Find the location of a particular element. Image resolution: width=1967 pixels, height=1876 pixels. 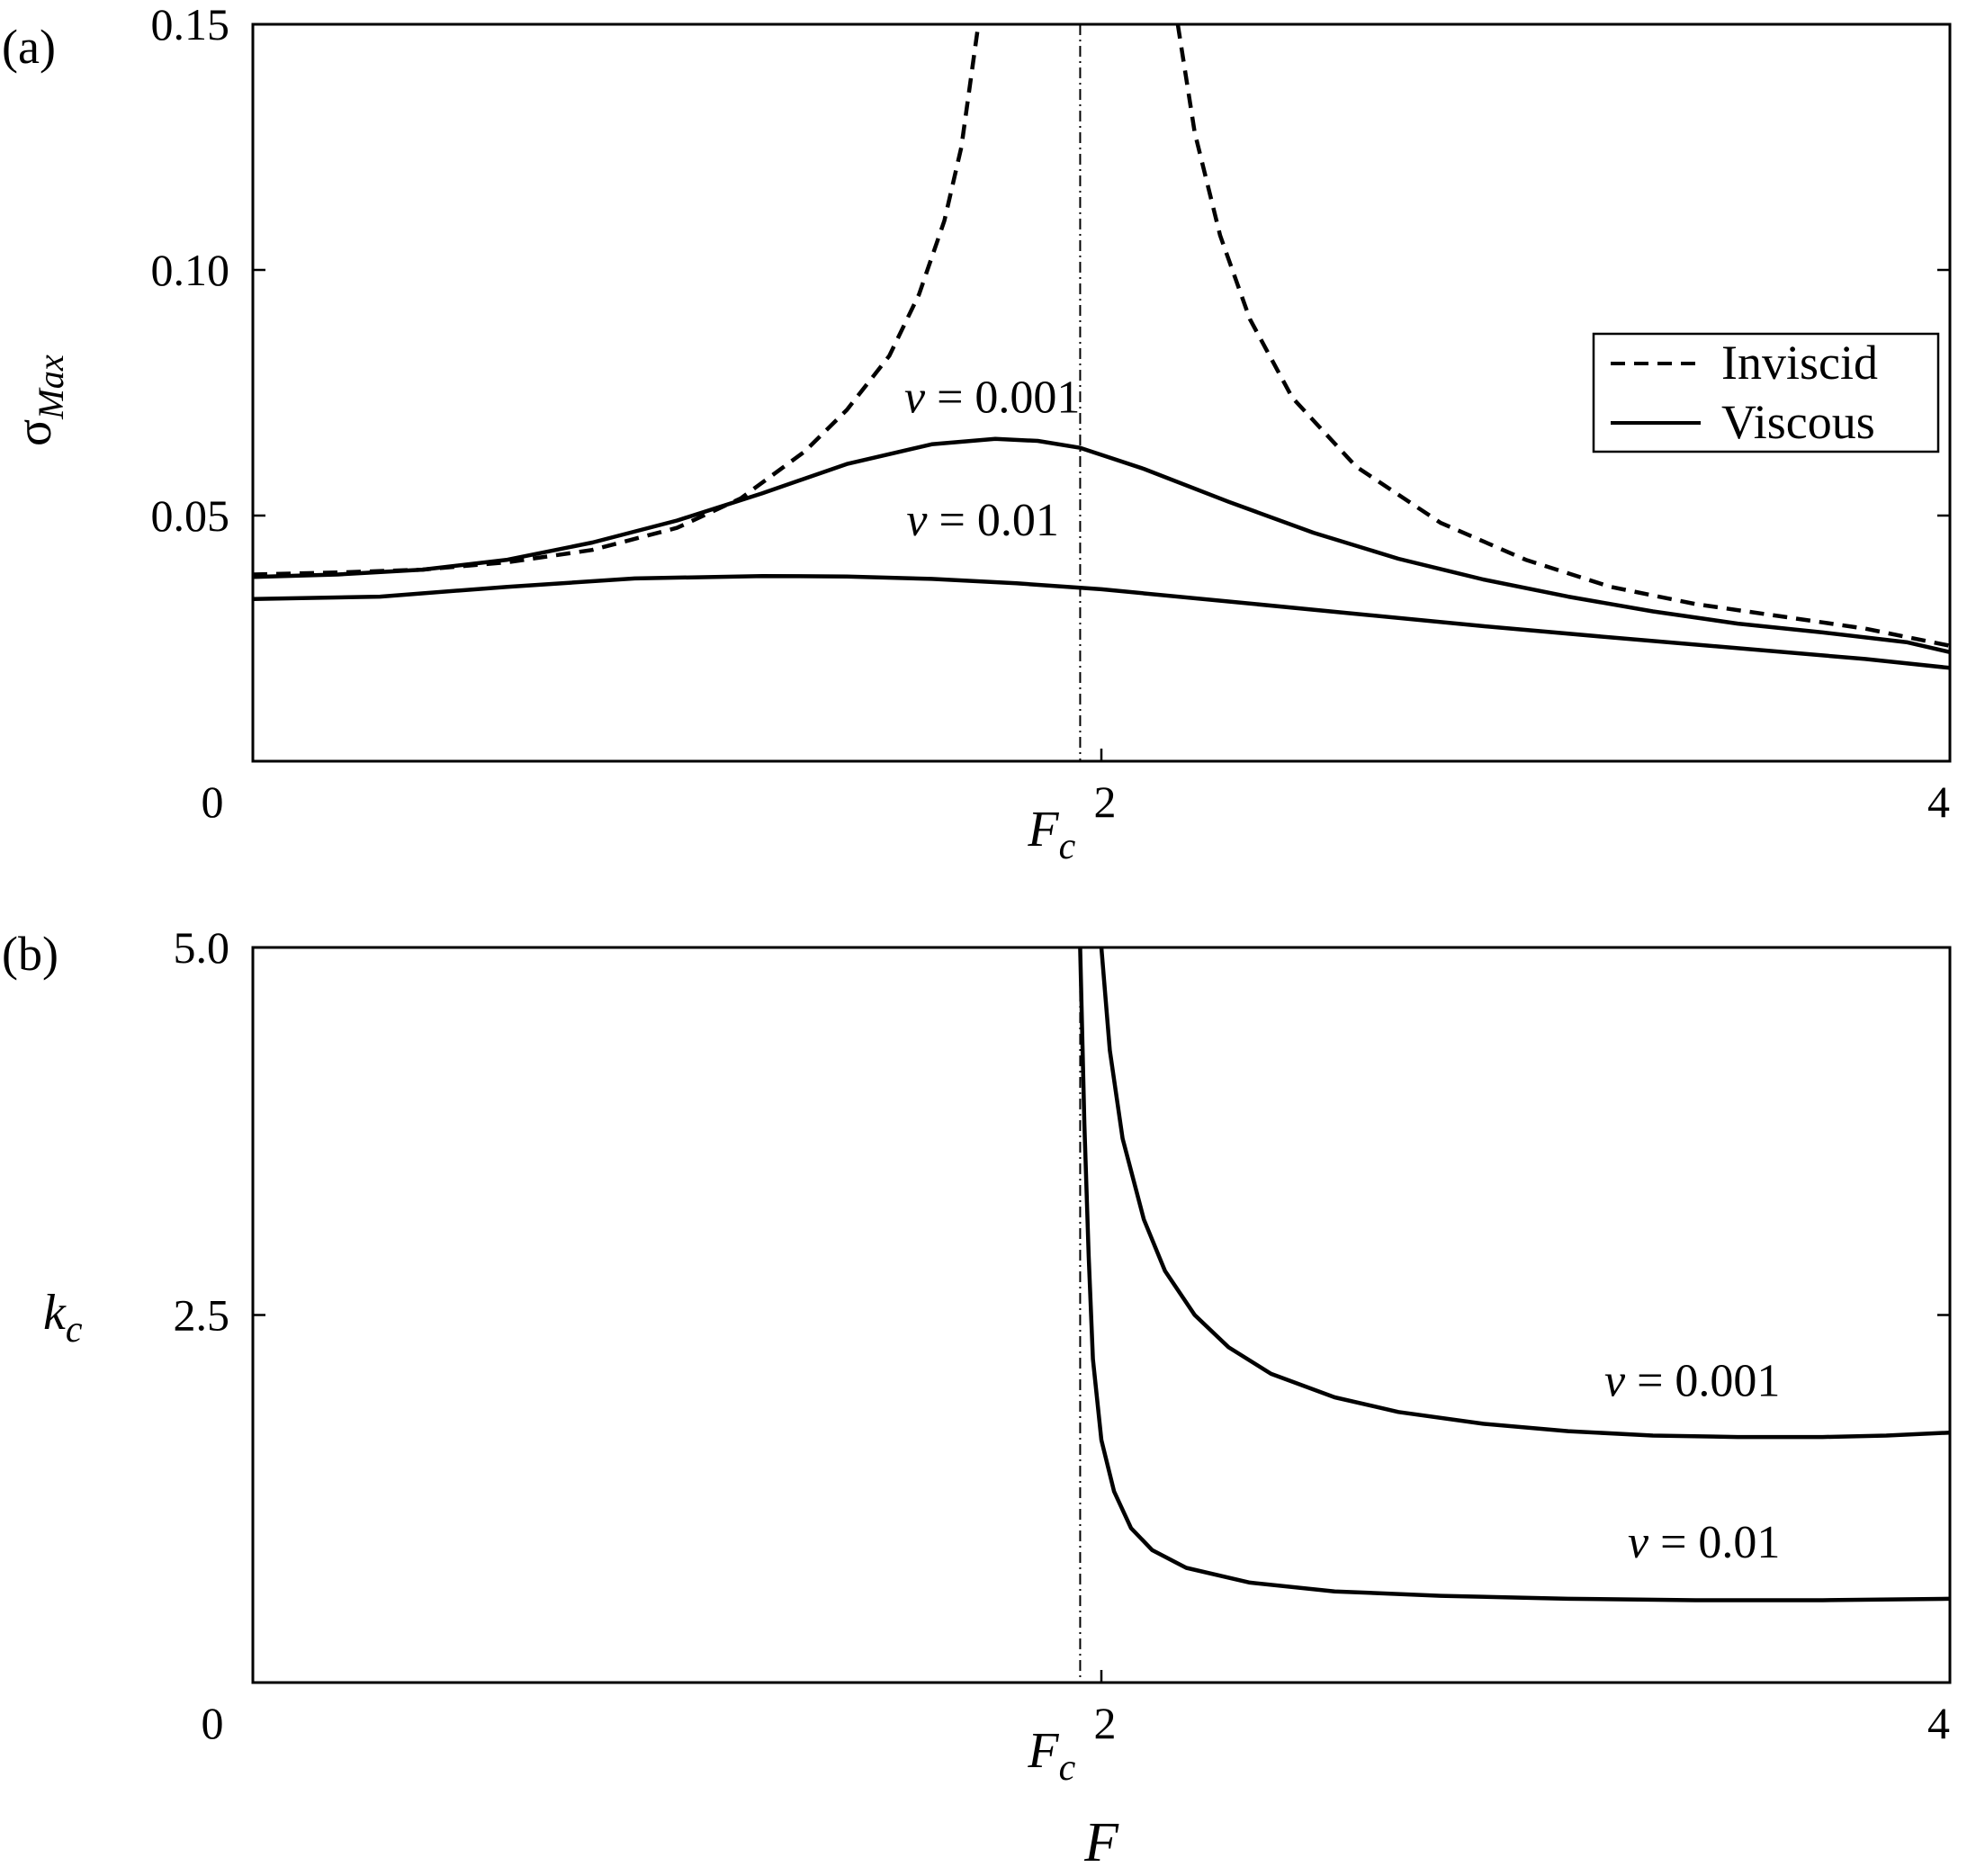

kc-label: kc is located at coordinates (63, 1318).